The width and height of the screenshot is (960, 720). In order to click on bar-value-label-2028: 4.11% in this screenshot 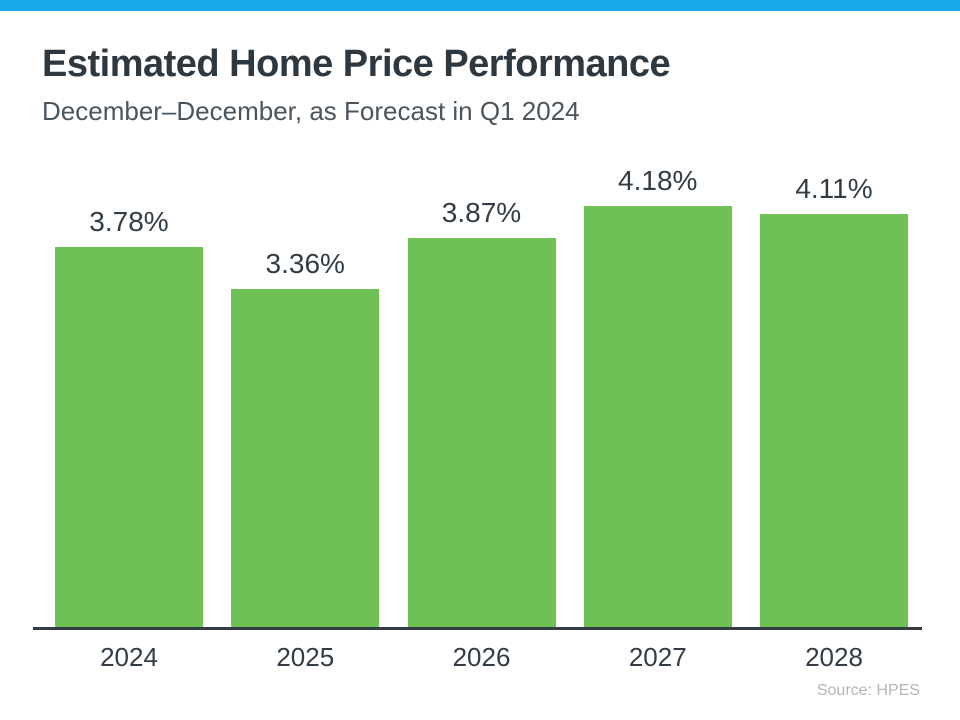, I will do `click(834, 189)`.